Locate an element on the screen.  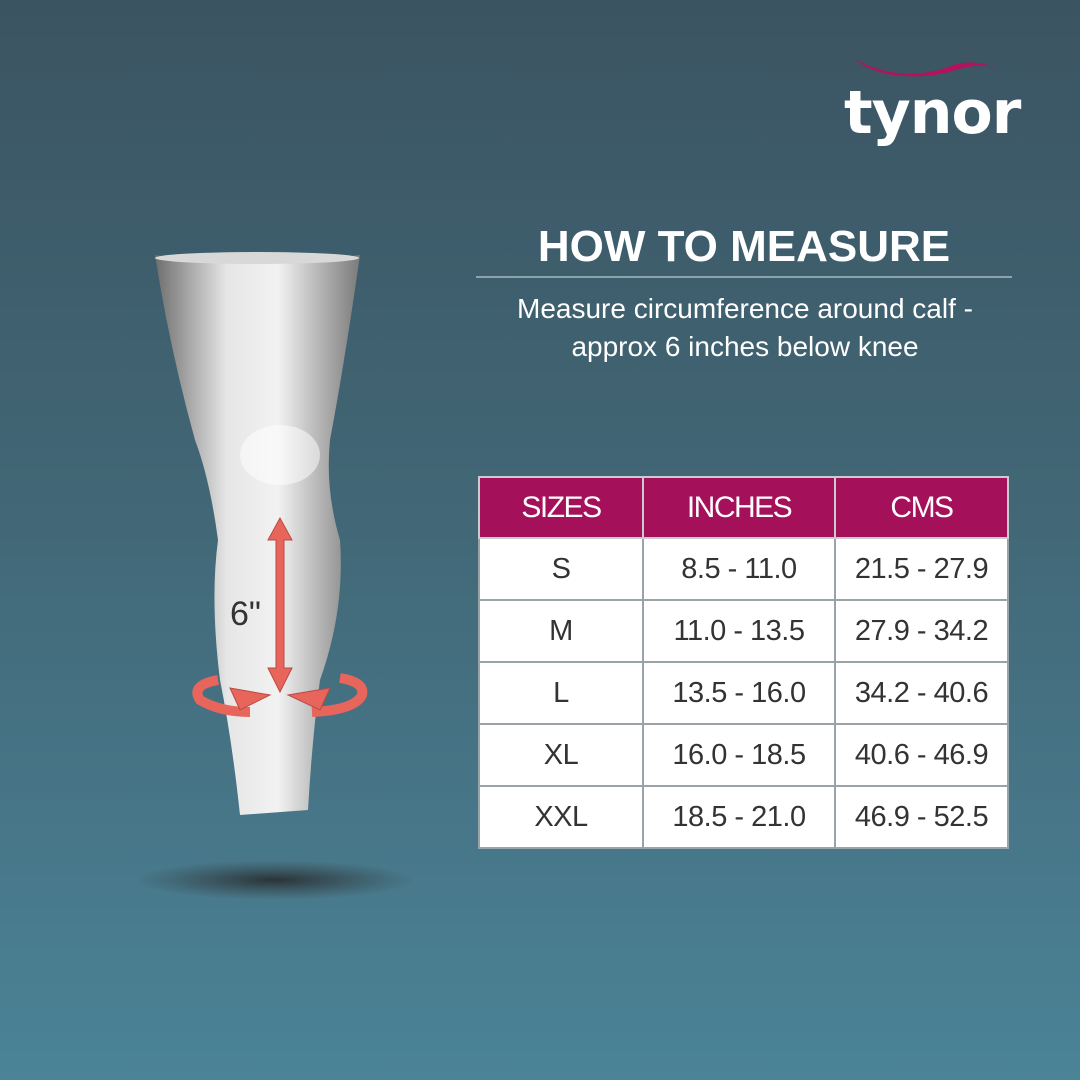
tynor-logo: tynor is located at coordinates (928, 100).